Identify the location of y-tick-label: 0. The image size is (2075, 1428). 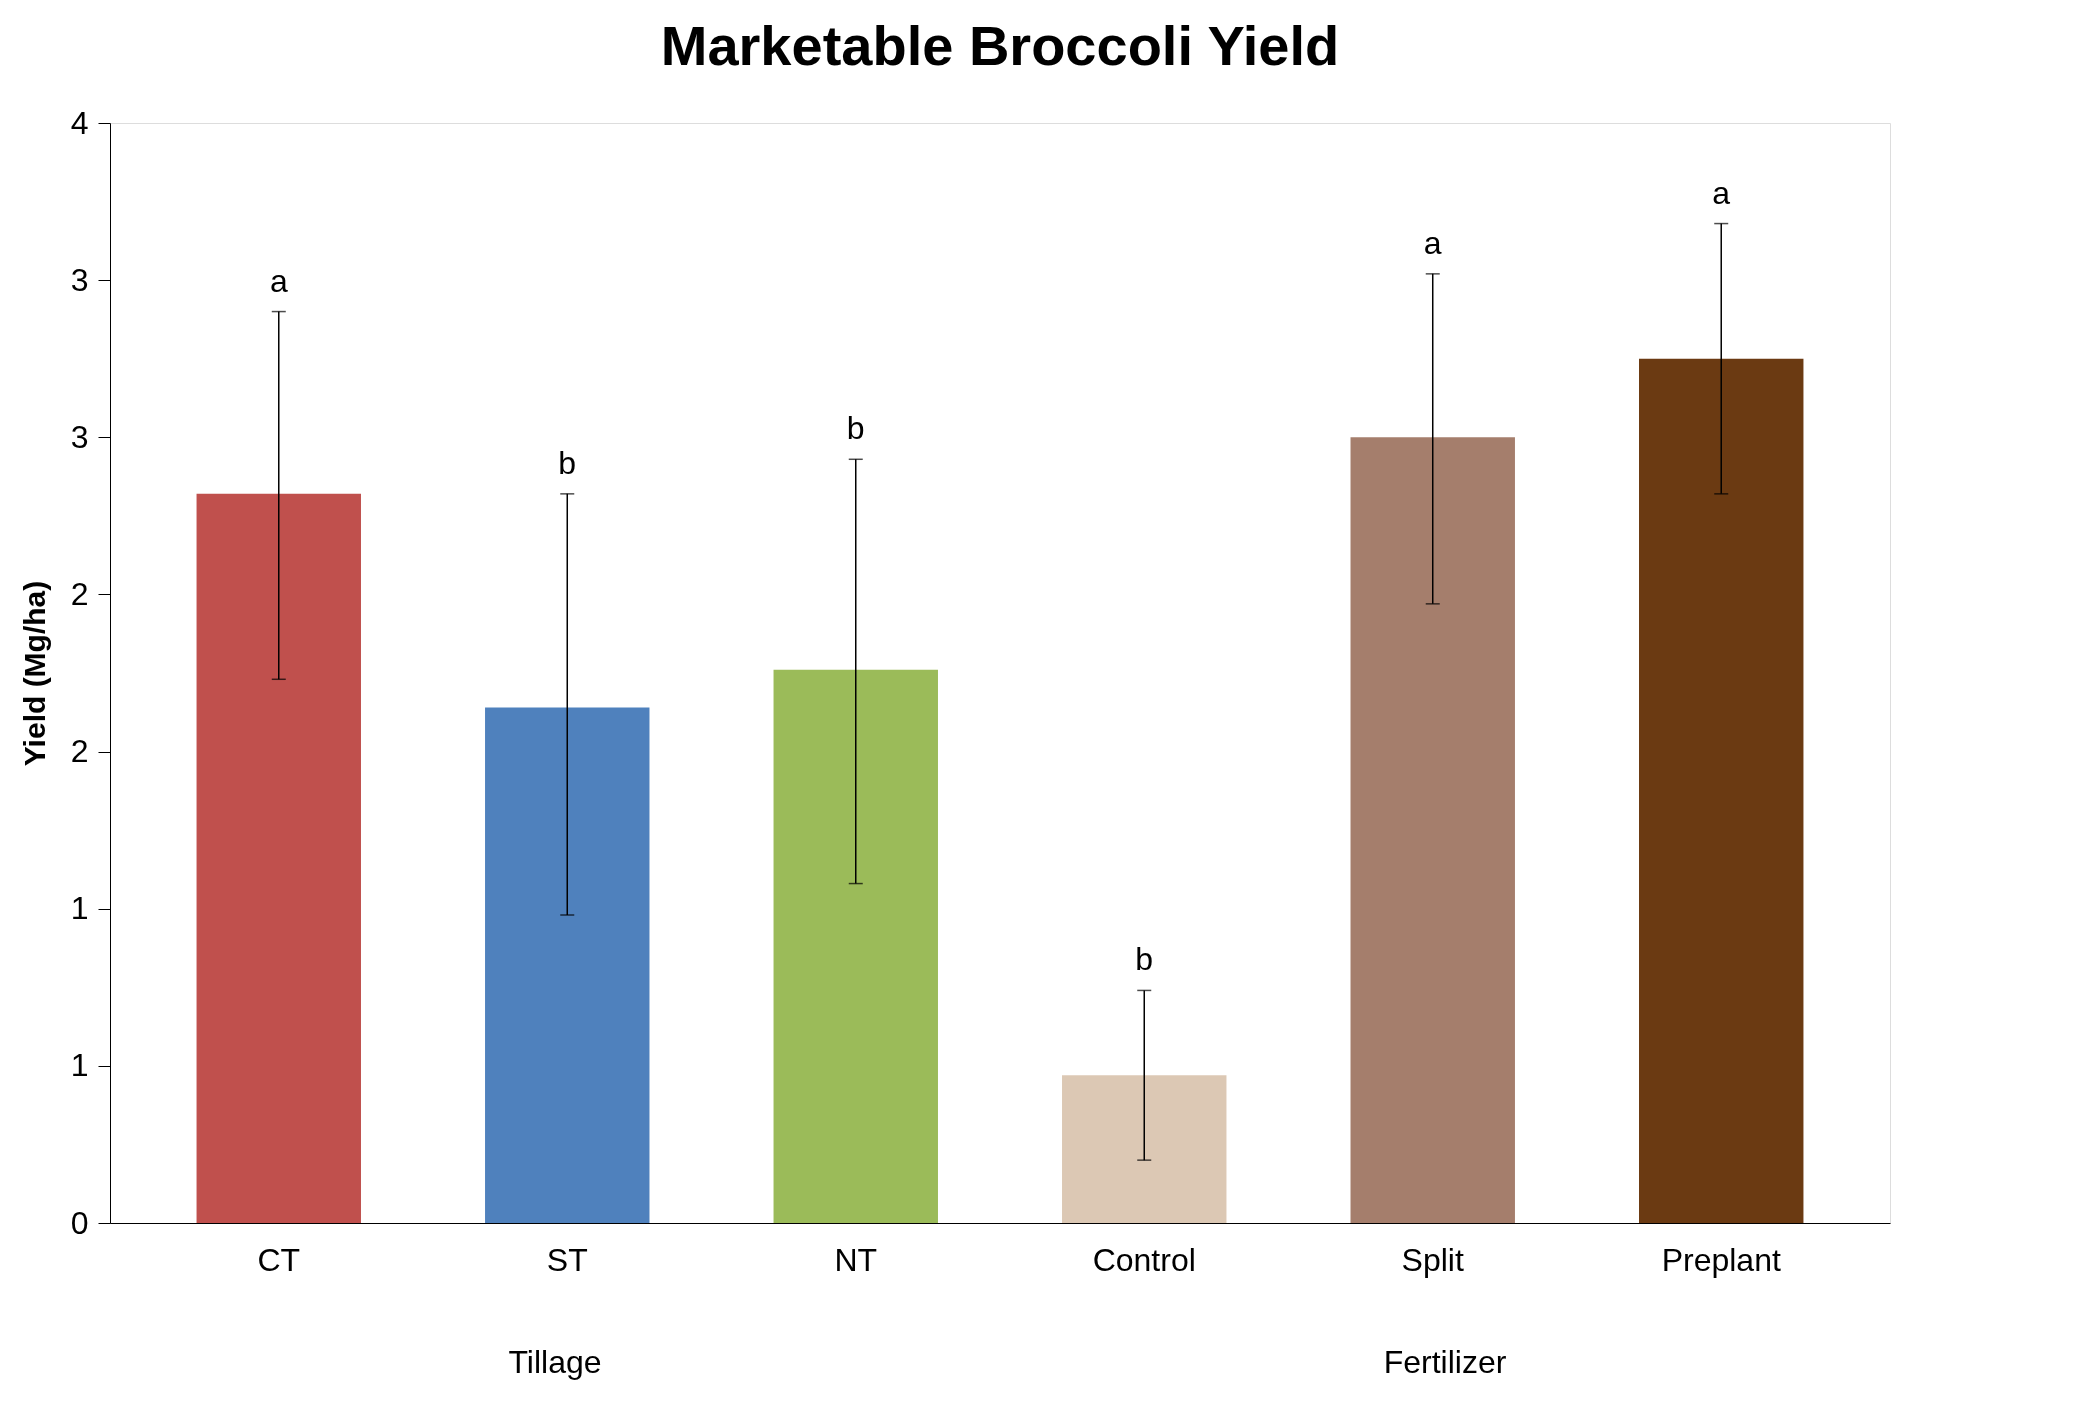
(79, 1222).